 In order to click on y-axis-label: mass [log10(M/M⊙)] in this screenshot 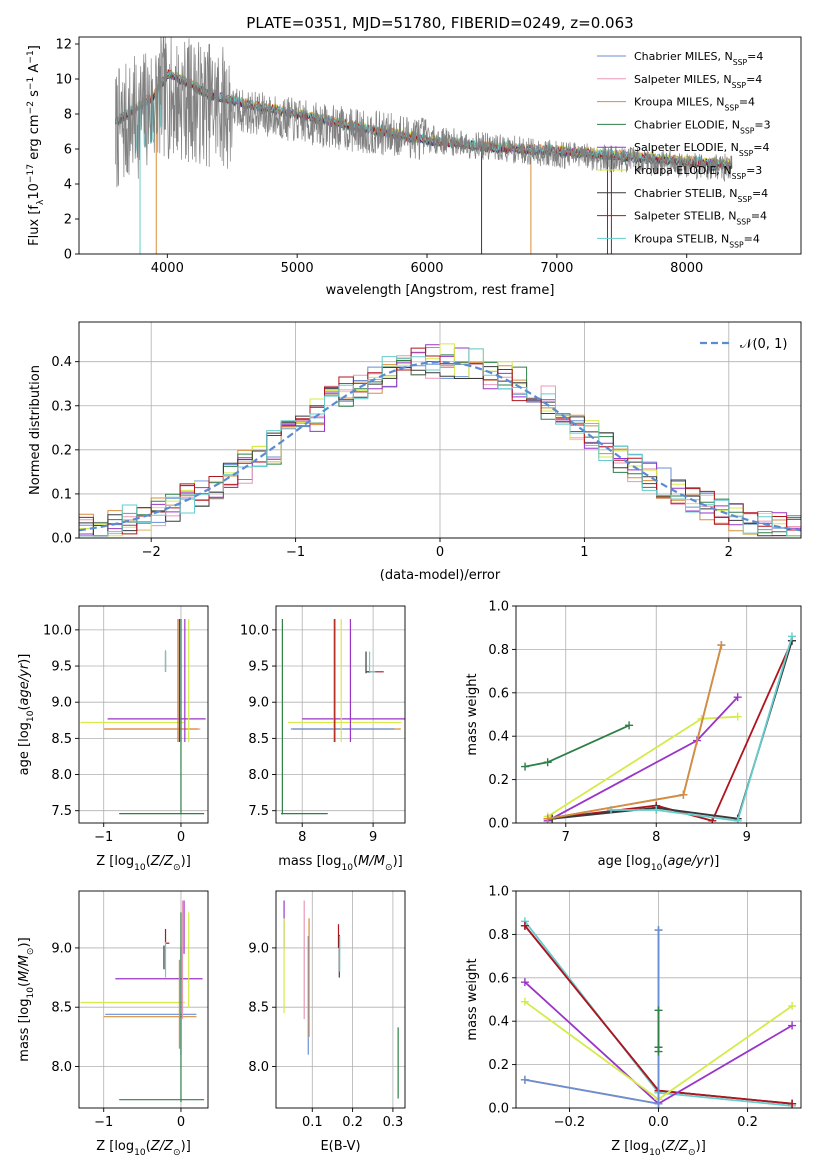, I will do `click(26, 999)`.